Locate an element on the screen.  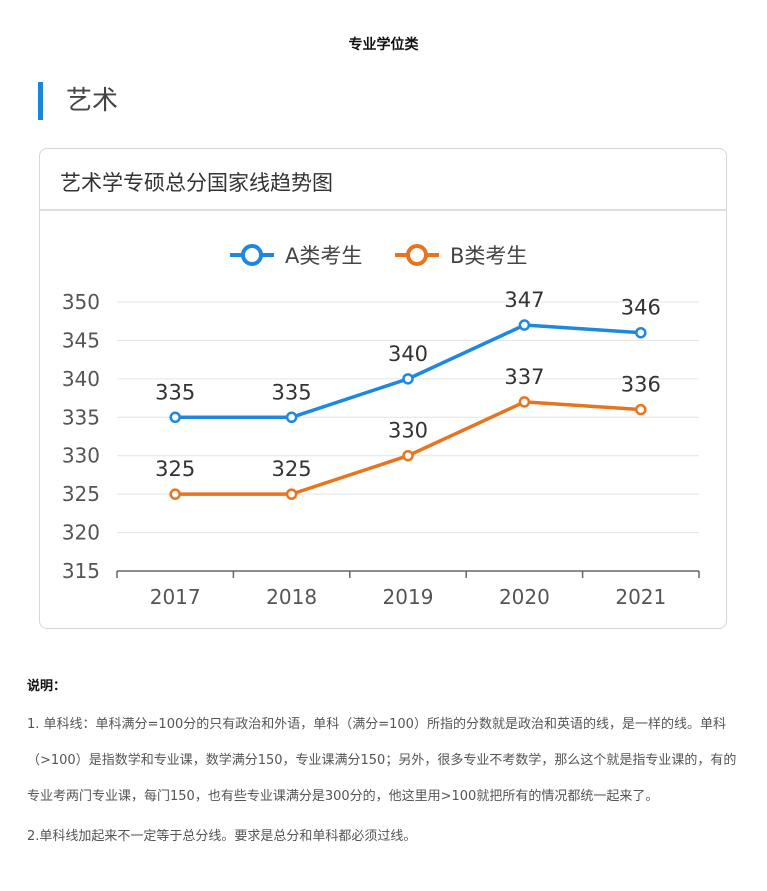
page-title: 专业学位类 is located at coordinates (383, 45).